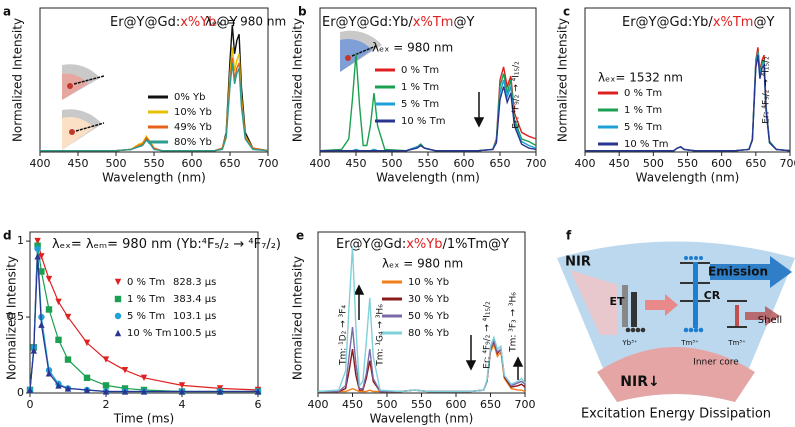 The width and height of the screenshot is (795, 427). Describe the element at coordinates (617, 301) in the screenshot. I see `diagram-label: ET` at that location.